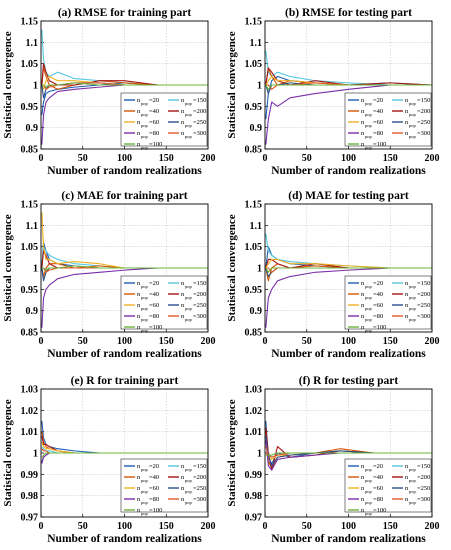 This screenshot has height=550, width=451. What do you see at coordinates (154, 100) in the screenshot?
I see `legend-value: =20` at bounding box center [154, 100].